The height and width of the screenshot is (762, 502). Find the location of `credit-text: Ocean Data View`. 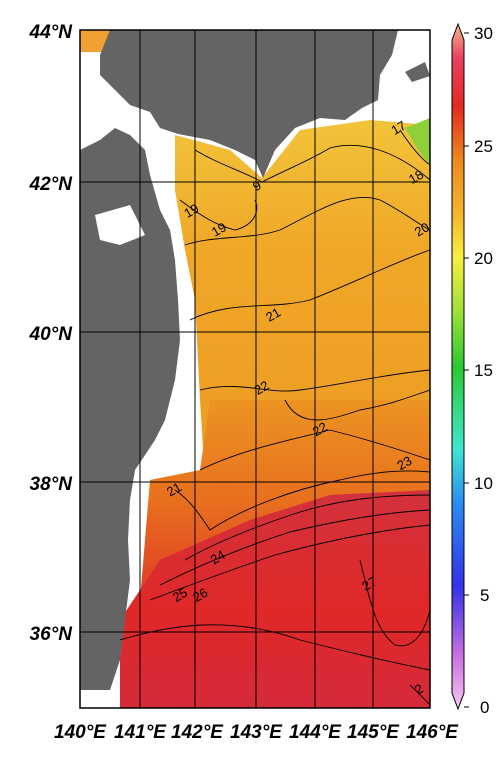

credit-text: Ocean Data View is located at coordinates (438, 651).